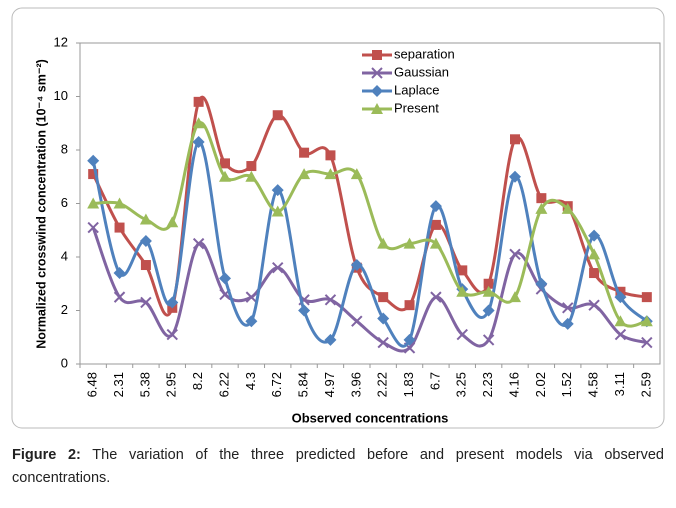 The width and height of the screenshot is (676, 508). Describe the element at coordinates (303, 384) in the screenshot. I see `x-tick-label: 5.84` at that location.